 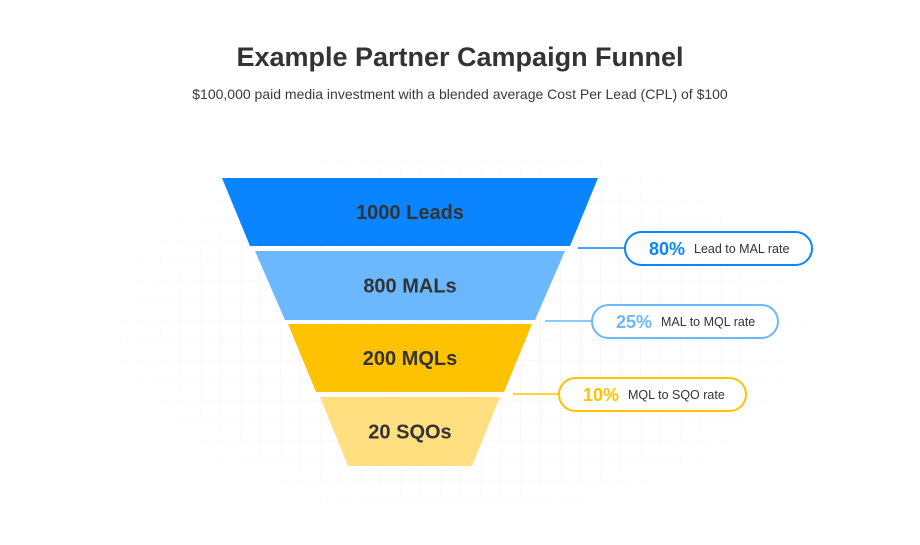 What do you see at coordinates (676, 395) in the screenshot?
I see `rate-label: MQL to SQO rate` at bounding box center [676, 395].